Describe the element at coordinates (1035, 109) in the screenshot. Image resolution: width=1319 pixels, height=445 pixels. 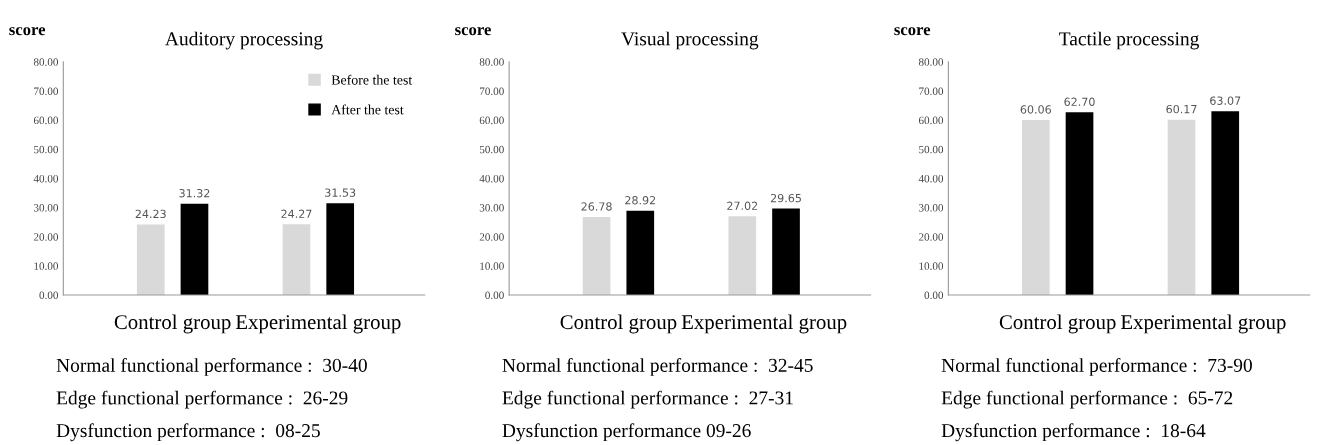
I see `data-label: 60.06` at that location.